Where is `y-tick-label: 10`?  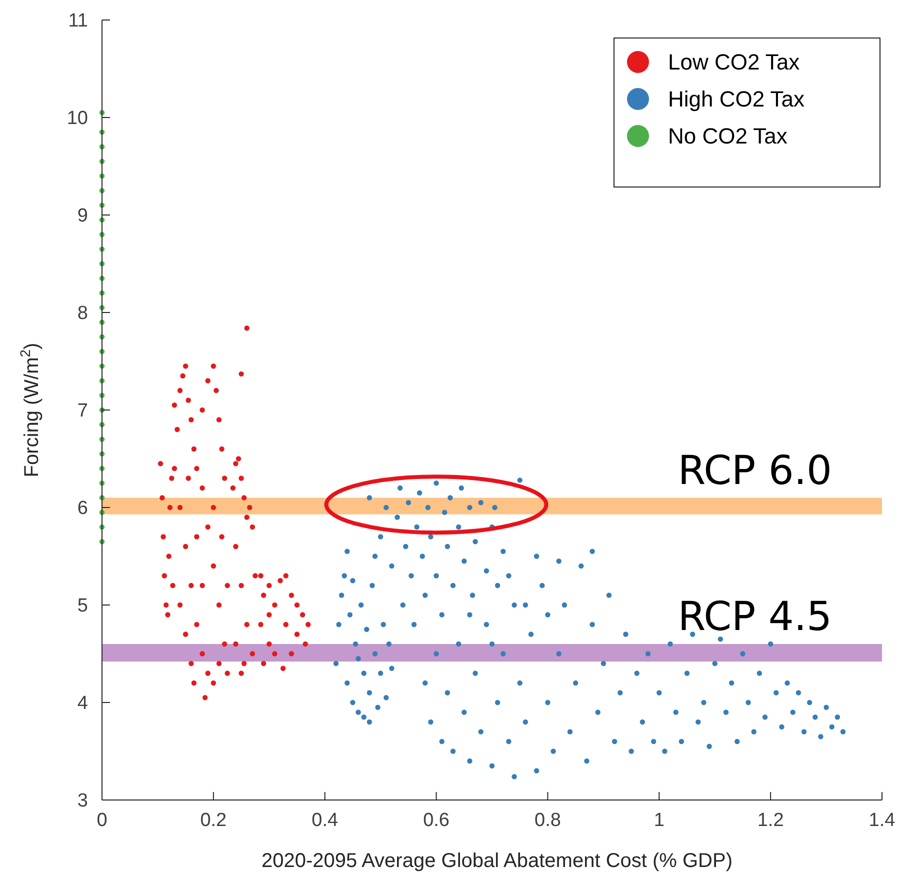
y-tick-label: 10 is located at coordinates (77, 119).